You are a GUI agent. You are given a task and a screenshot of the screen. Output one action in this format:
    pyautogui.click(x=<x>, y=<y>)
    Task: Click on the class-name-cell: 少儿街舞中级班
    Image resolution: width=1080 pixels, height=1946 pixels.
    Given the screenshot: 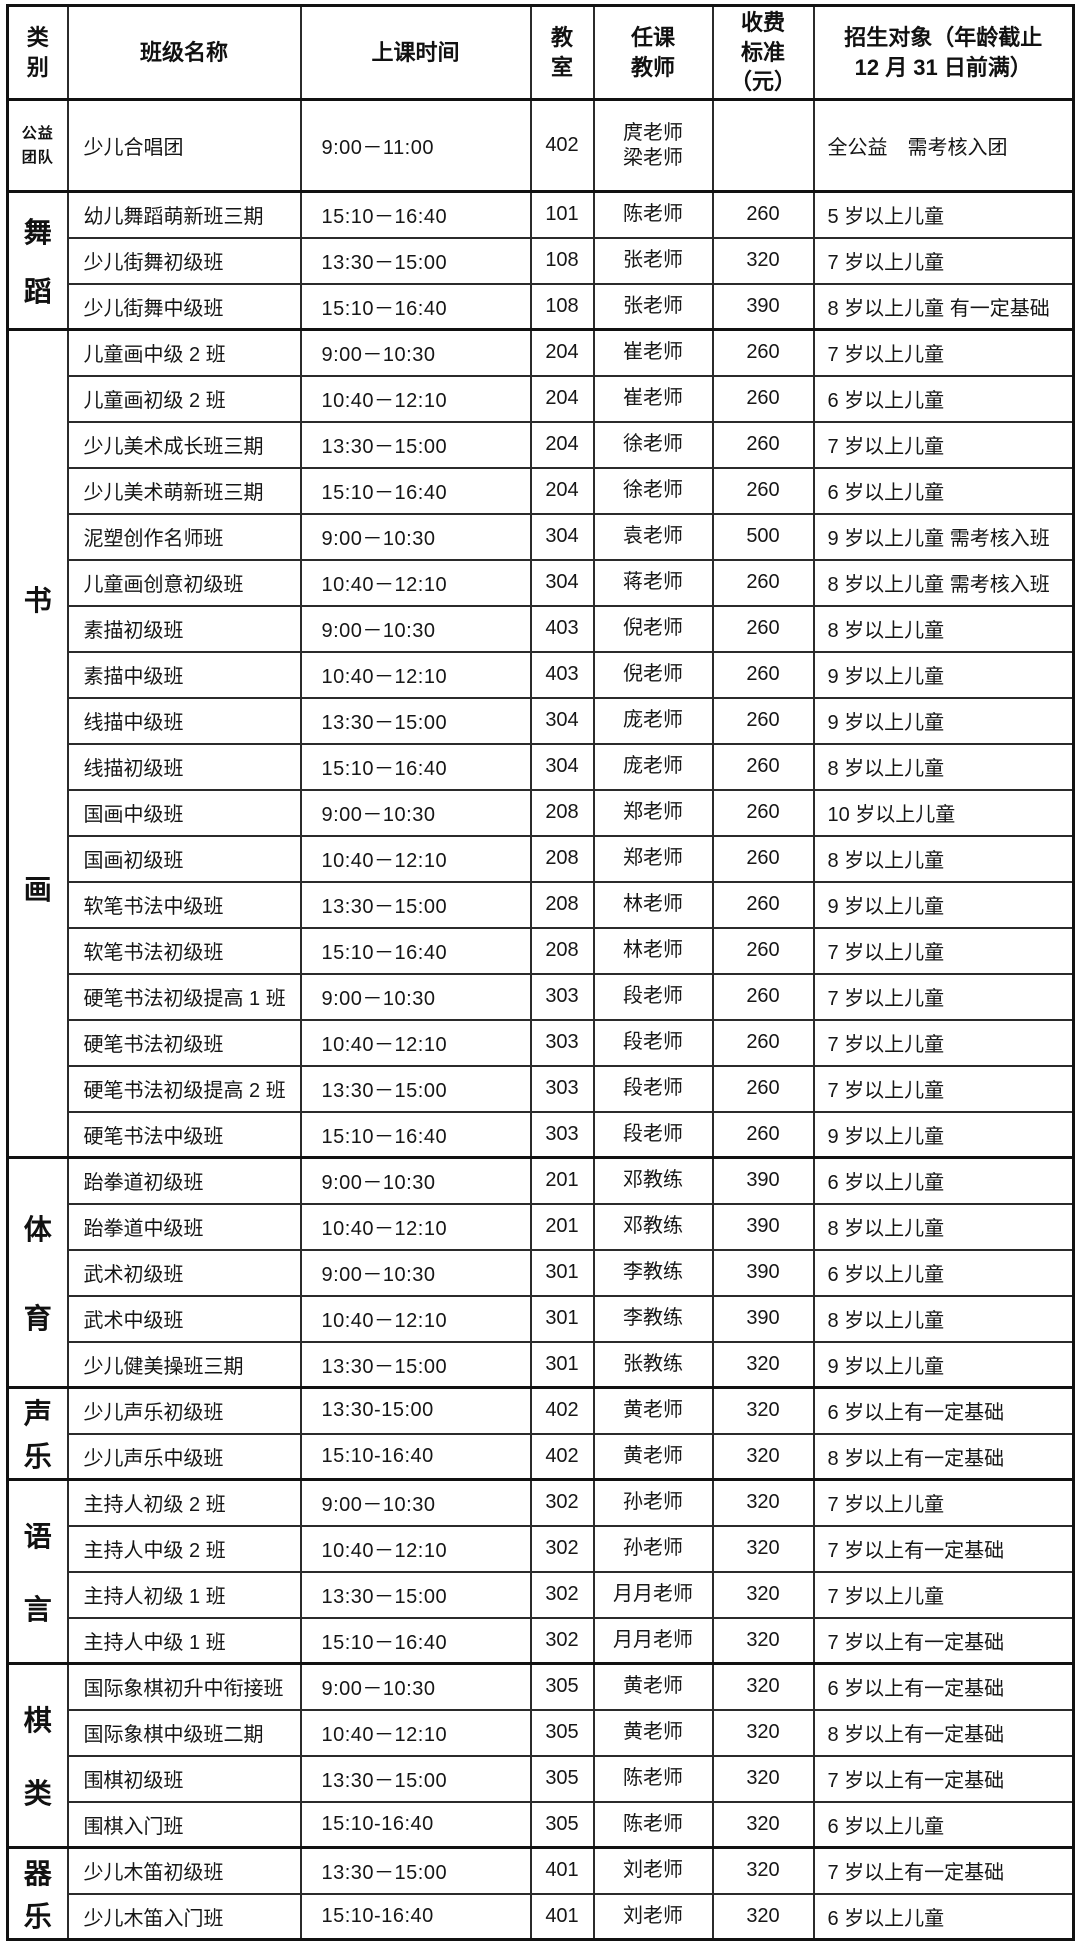 What is the action you would take?
    pyautogui.click(x=184, y=306)
    